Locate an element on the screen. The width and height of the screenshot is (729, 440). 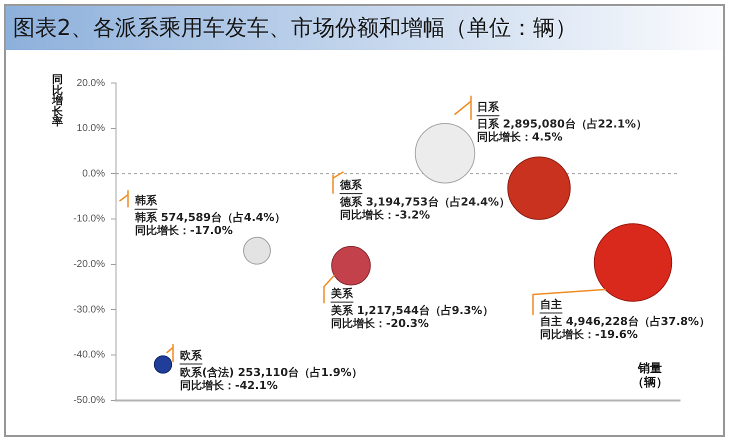
y-tick-label: -40.0% is located at coordinates (89, 355).